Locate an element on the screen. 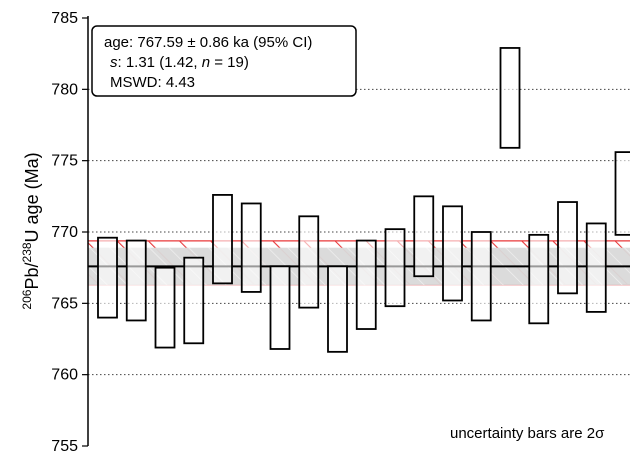  summary-n-value: = 19) is located at coordinates (229, 62).